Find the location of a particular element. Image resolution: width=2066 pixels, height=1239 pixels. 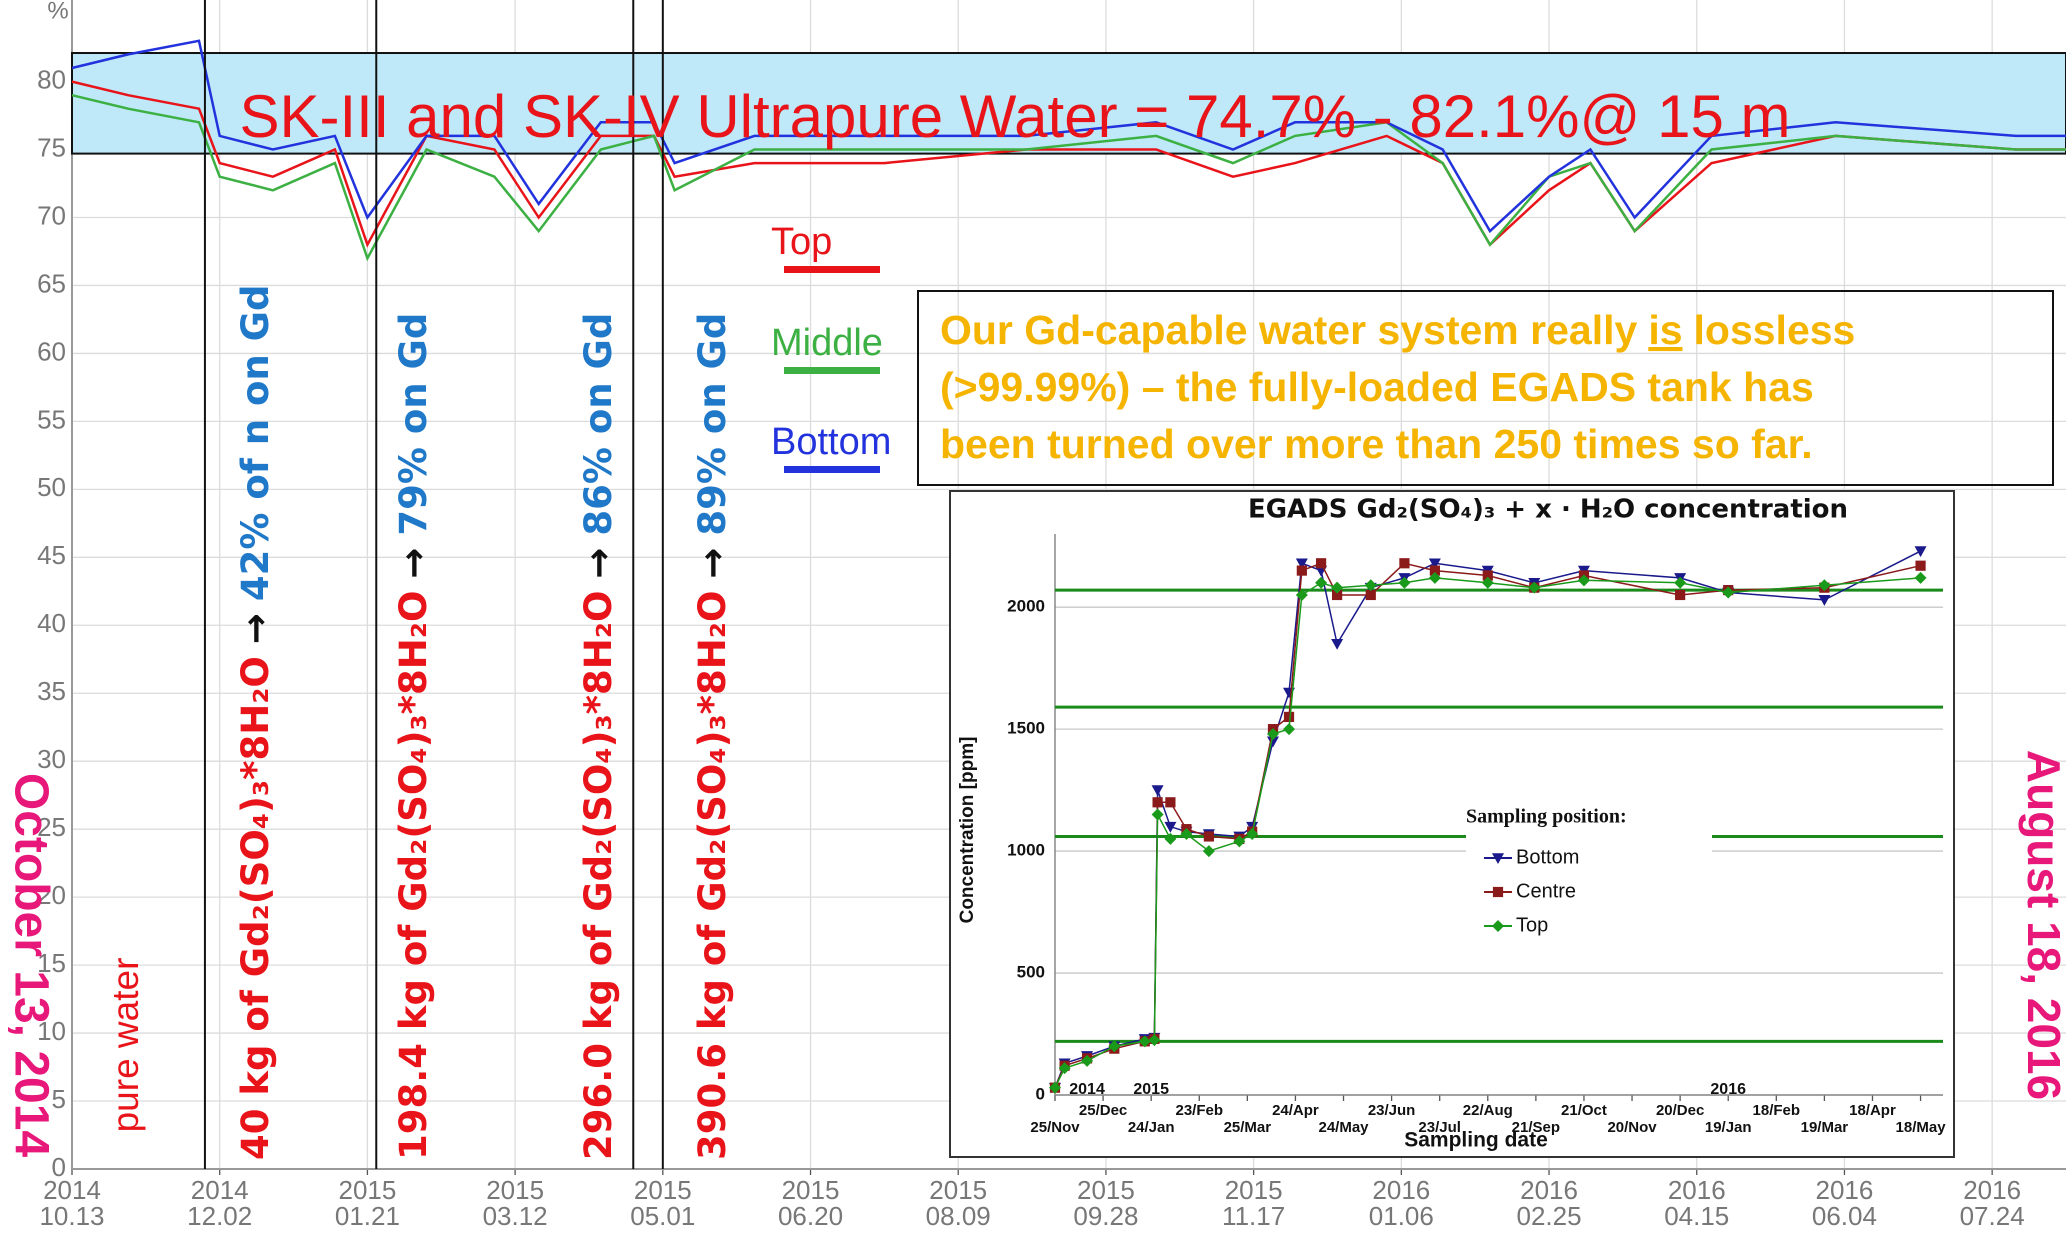

event-result: 42% of n on Gd is located at coordinates (255, 443).